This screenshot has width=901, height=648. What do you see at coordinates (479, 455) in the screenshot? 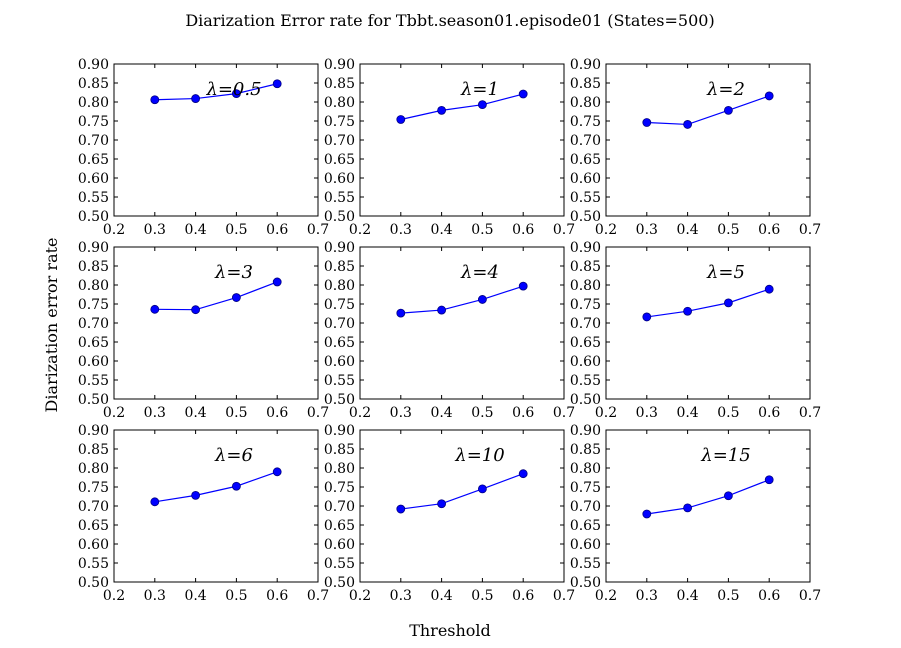
I see `lambda-annotation: λ=10` at bounding box center [479, 455].